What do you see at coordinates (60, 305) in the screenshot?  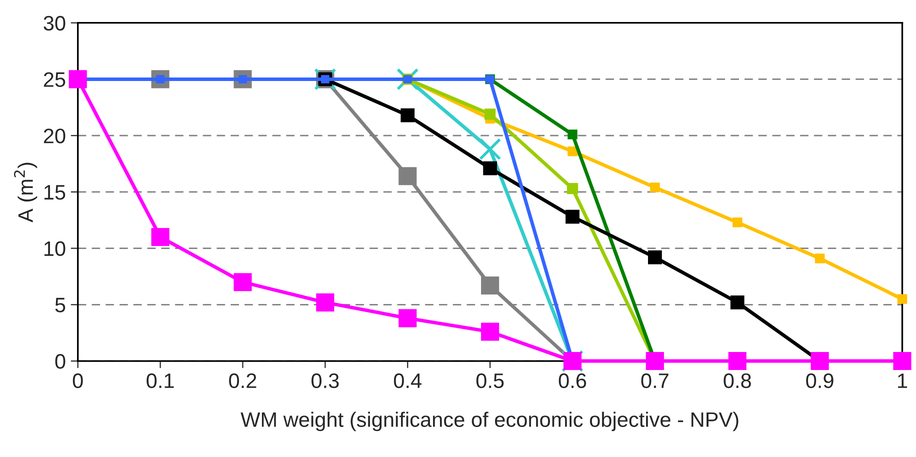 I see `y-tick-label: 5` at bounding box center [60, 305].